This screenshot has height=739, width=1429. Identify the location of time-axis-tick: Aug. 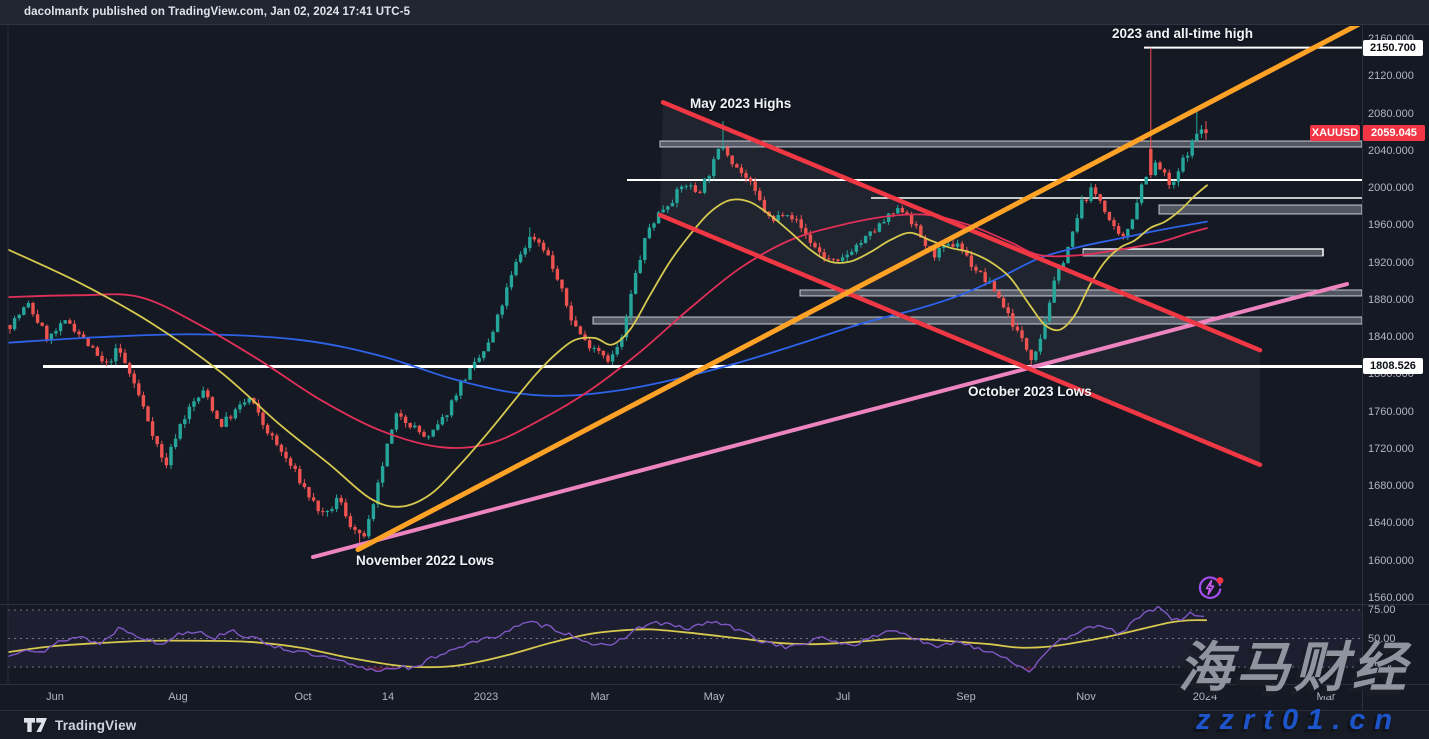
(178, 697).